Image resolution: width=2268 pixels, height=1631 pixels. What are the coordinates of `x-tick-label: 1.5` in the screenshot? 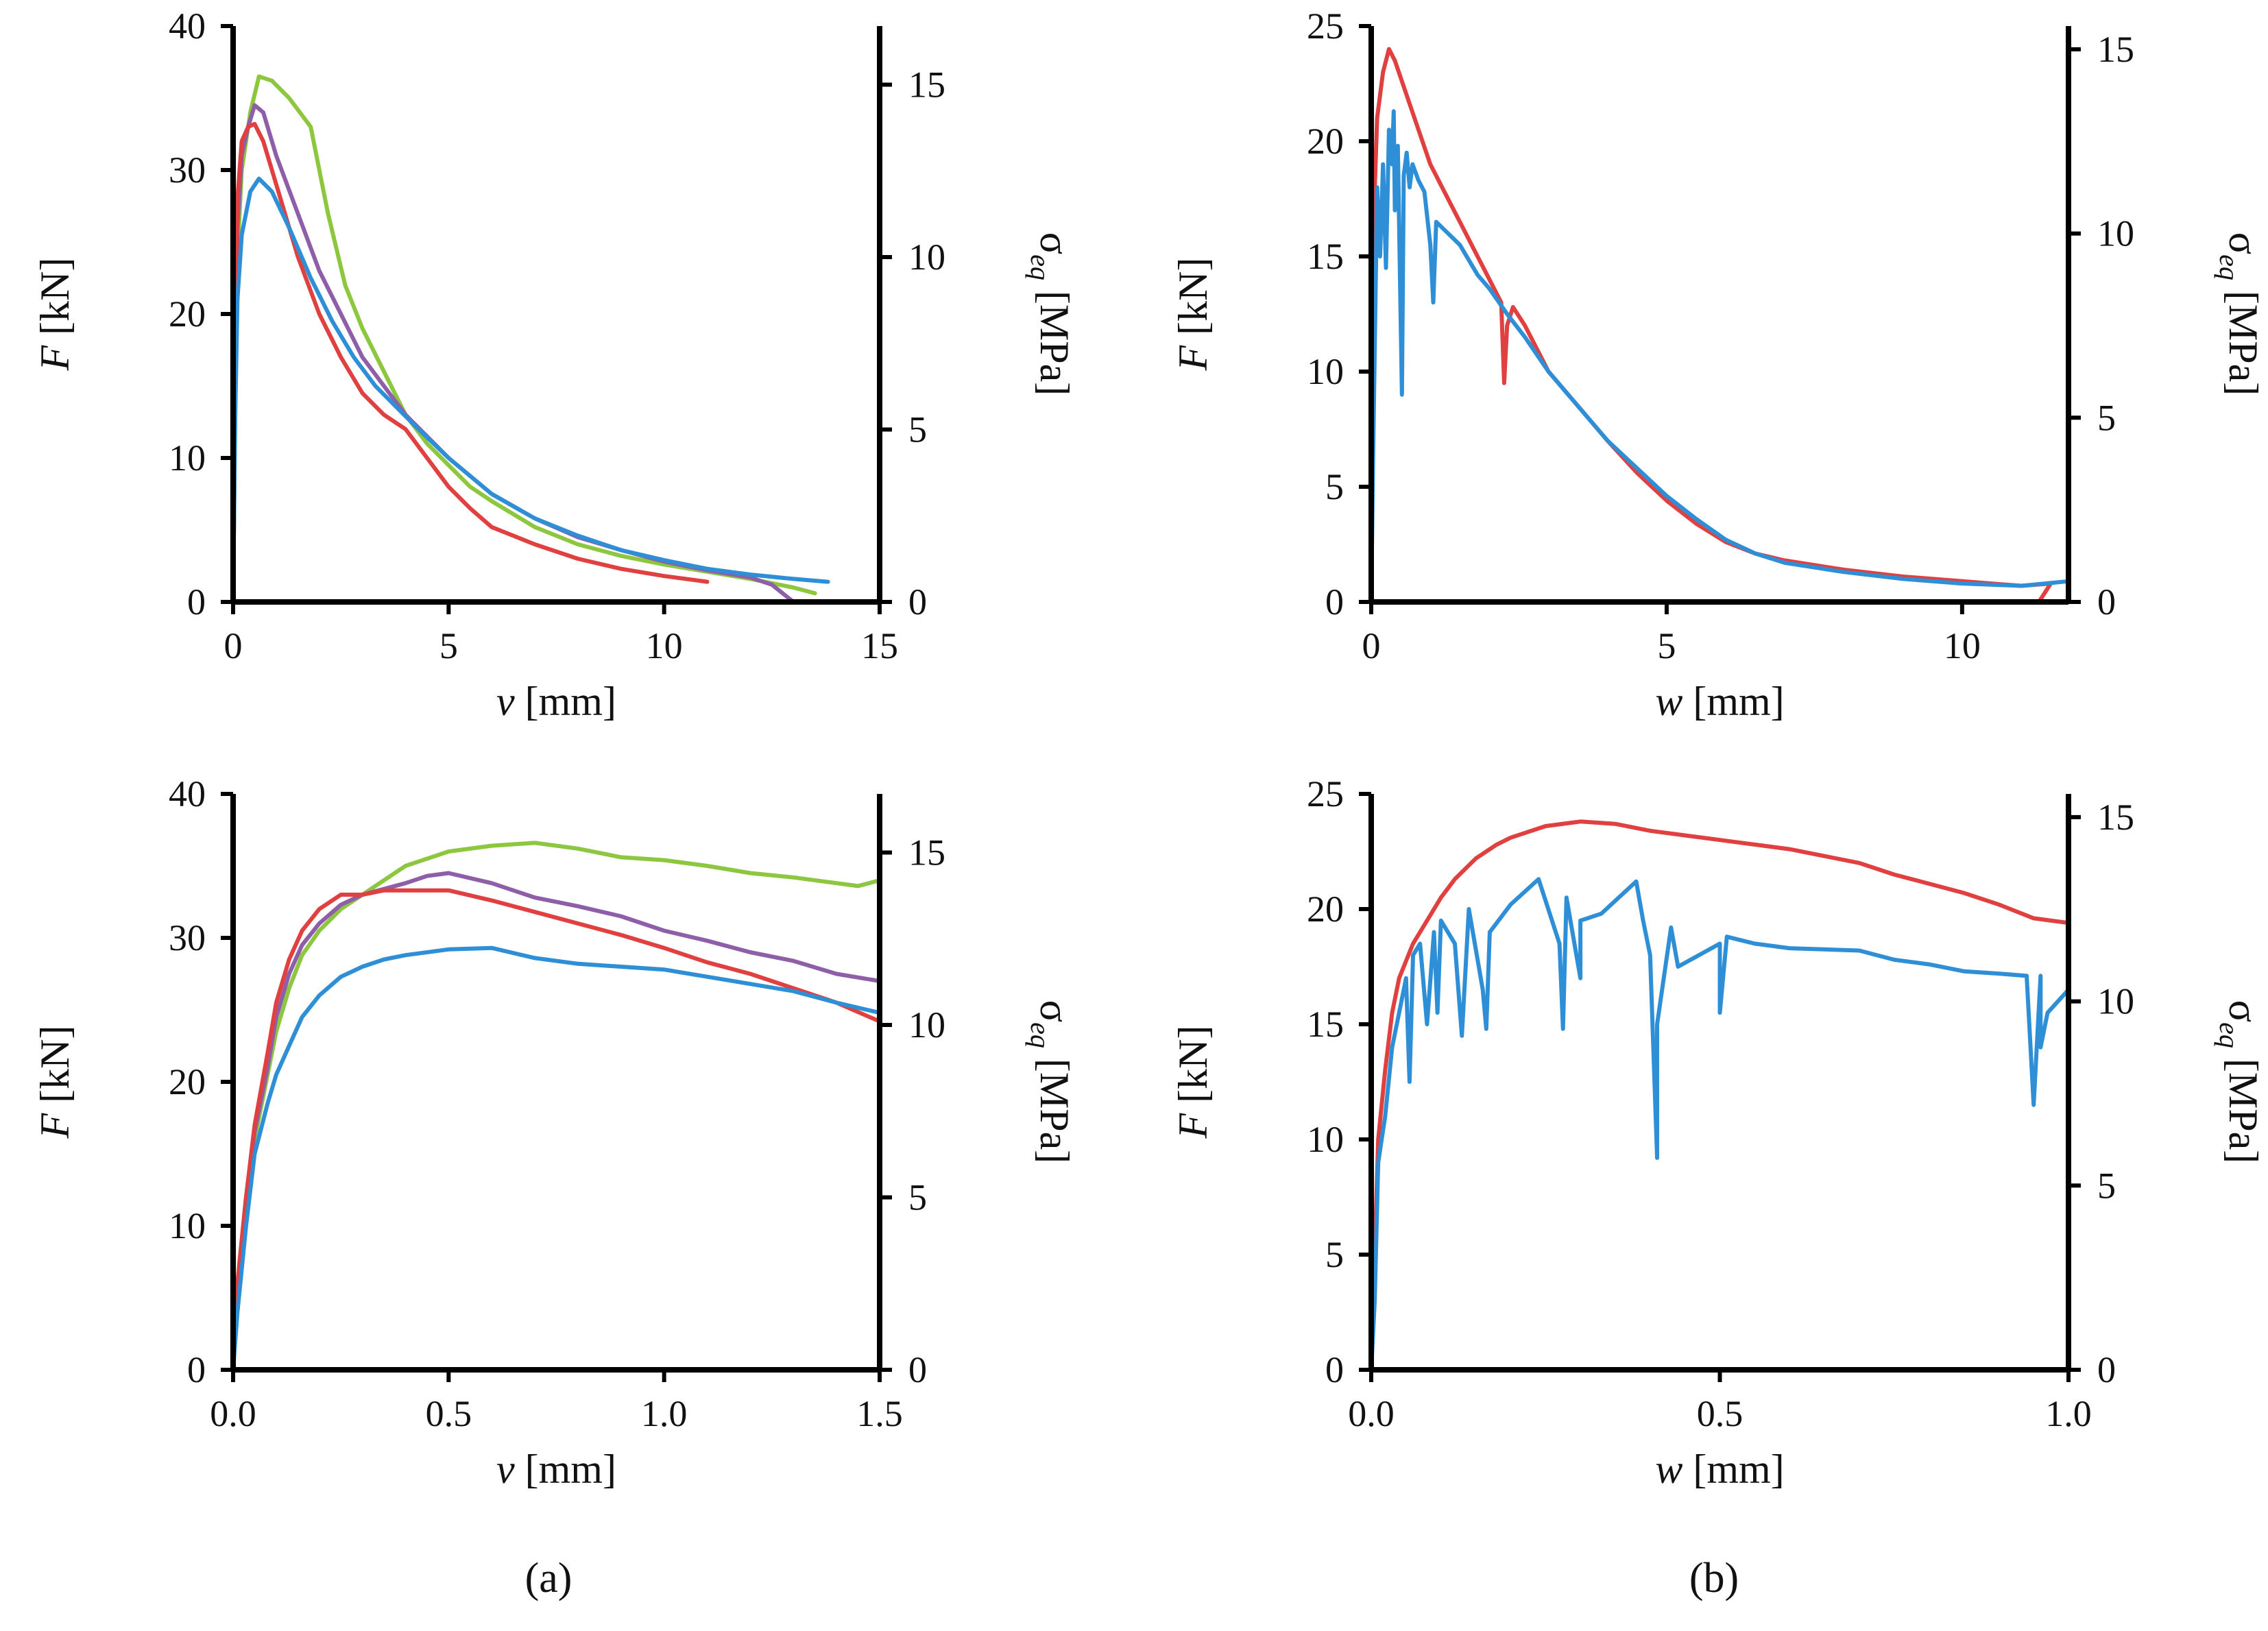 It's located at (880, 1413).